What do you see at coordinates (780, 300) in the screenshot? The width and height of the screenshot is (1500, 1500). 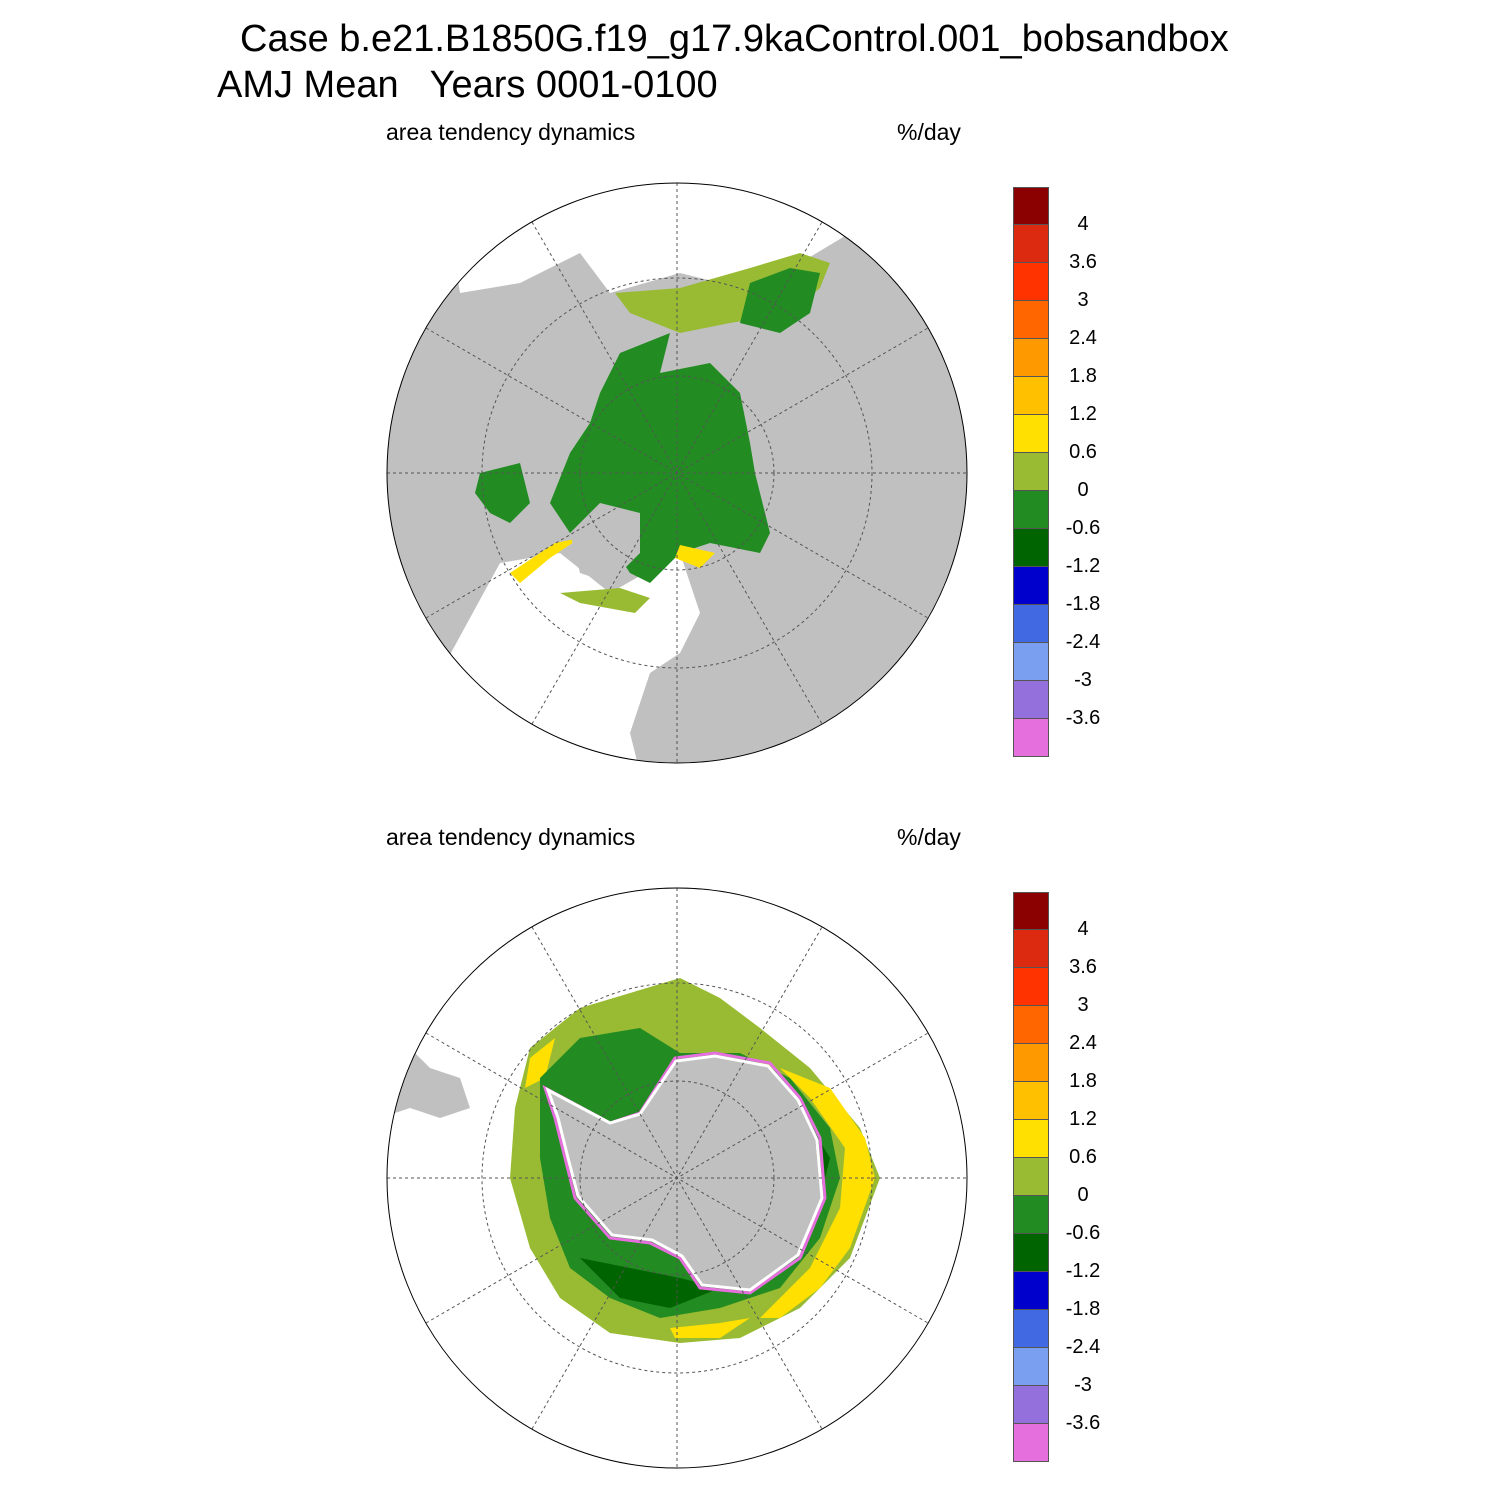 I see `okhotsk-ice` at bounding box center [780, 300].